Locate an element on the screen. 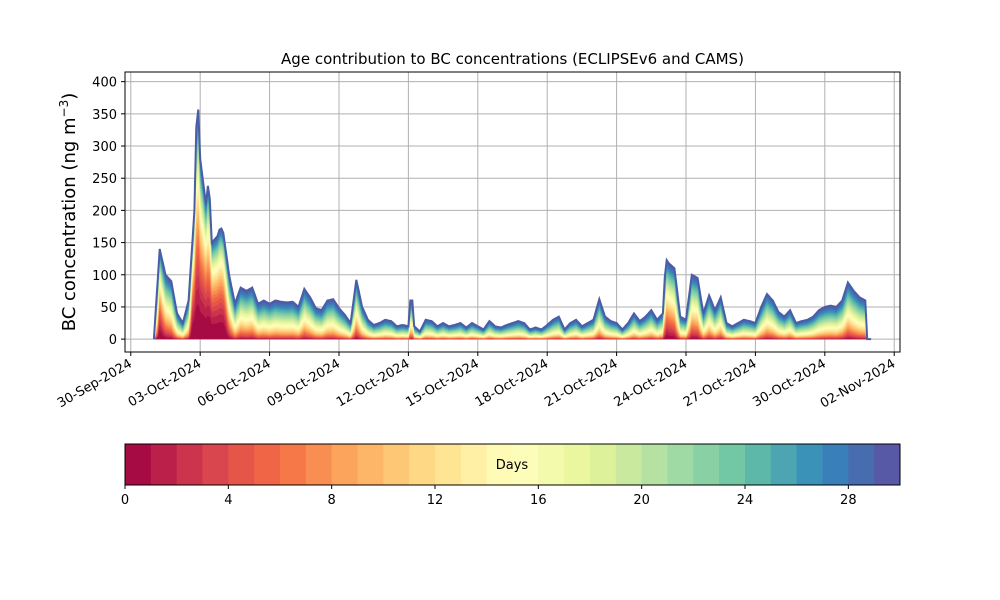  x-tick-label: 03-Oct-2024 is located at coordinates (165, 383).